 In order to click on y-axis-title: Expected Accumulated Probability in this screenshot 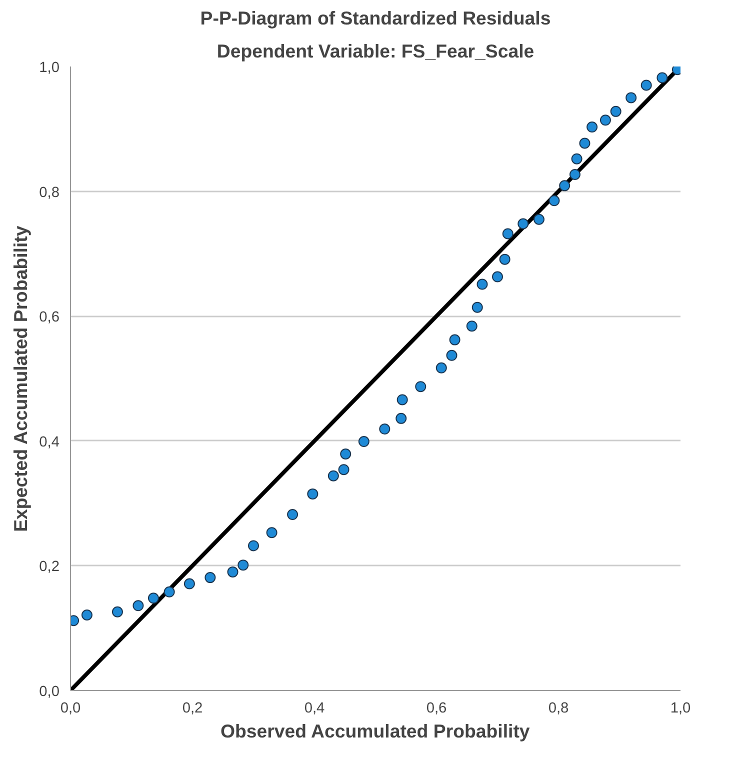, I will do `click(21, 378)`.